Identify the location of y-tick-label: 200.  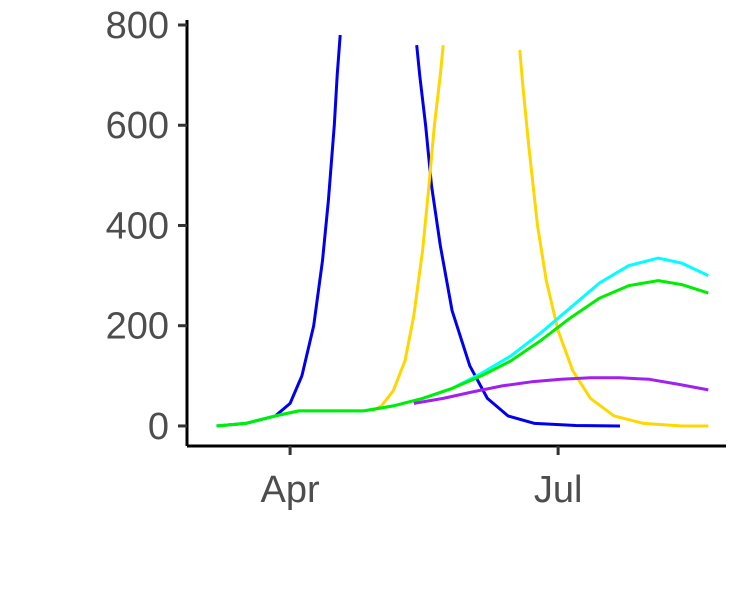
(137, 327).